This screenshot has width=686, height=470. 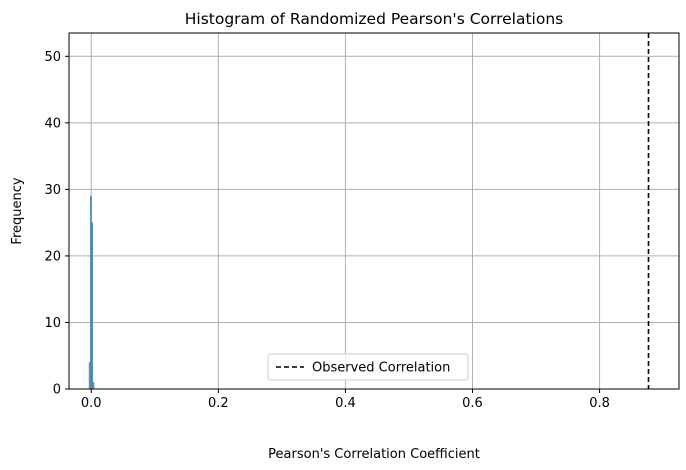 What do you see at coordinates (52, 123) in the screenshot?
I see `y-tick-label: 40` at bounding box center [52, 123].